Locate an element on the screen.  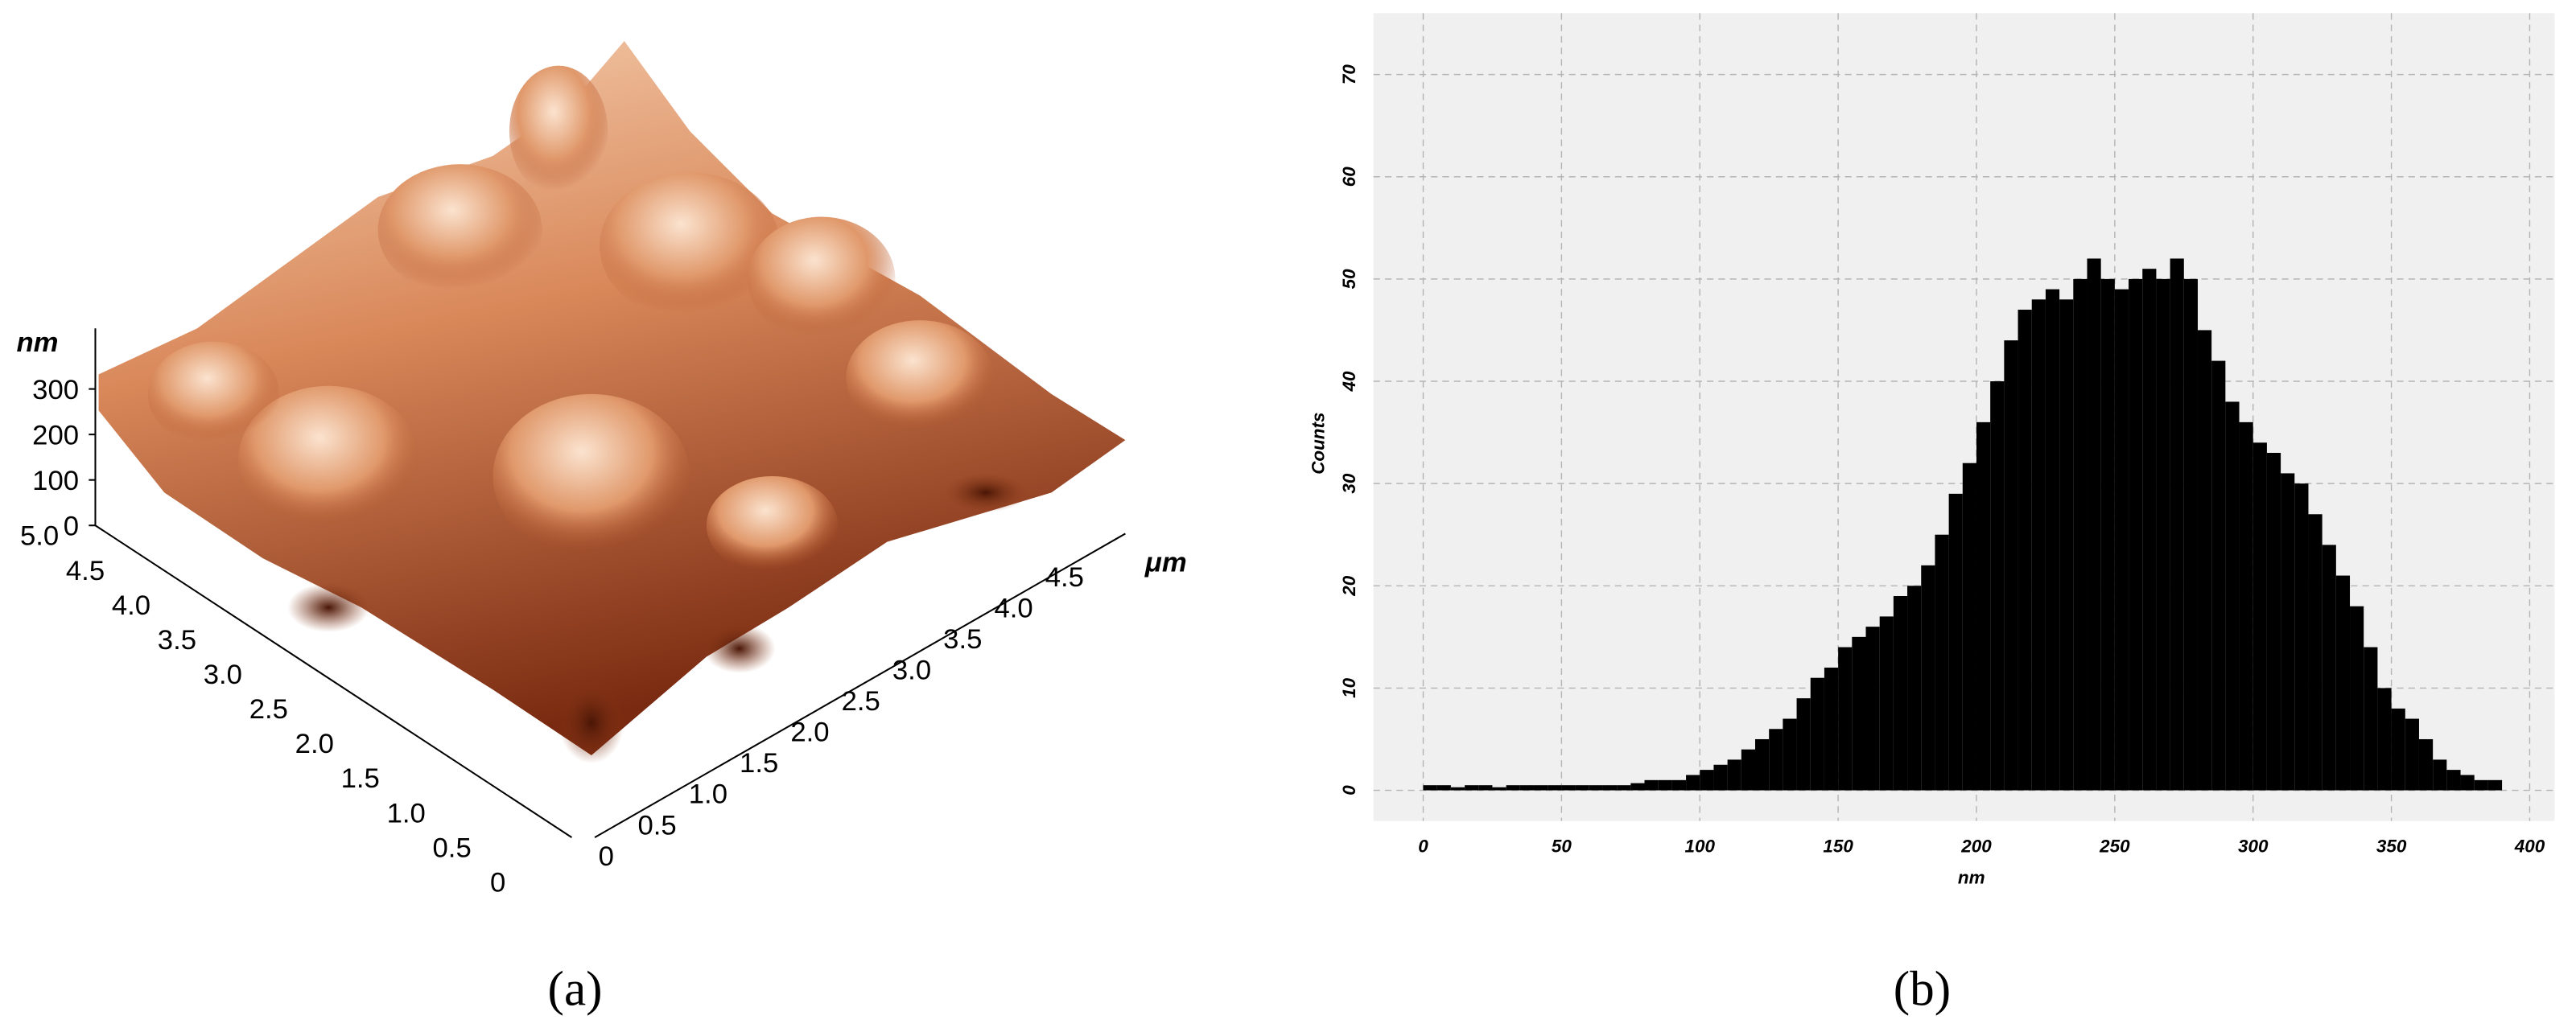
y-tick-label: 20 is located at coordinates (1349, 585).